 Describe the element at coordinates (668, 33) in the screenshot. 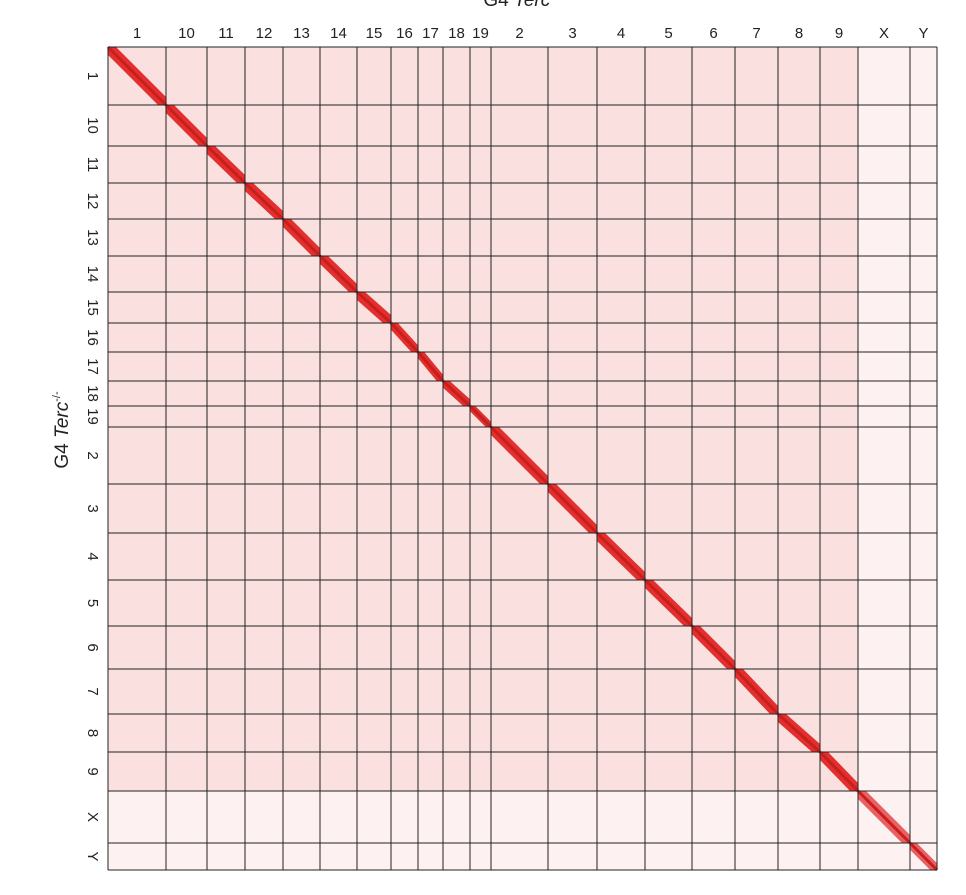

I see `top-label: 5` at that location.